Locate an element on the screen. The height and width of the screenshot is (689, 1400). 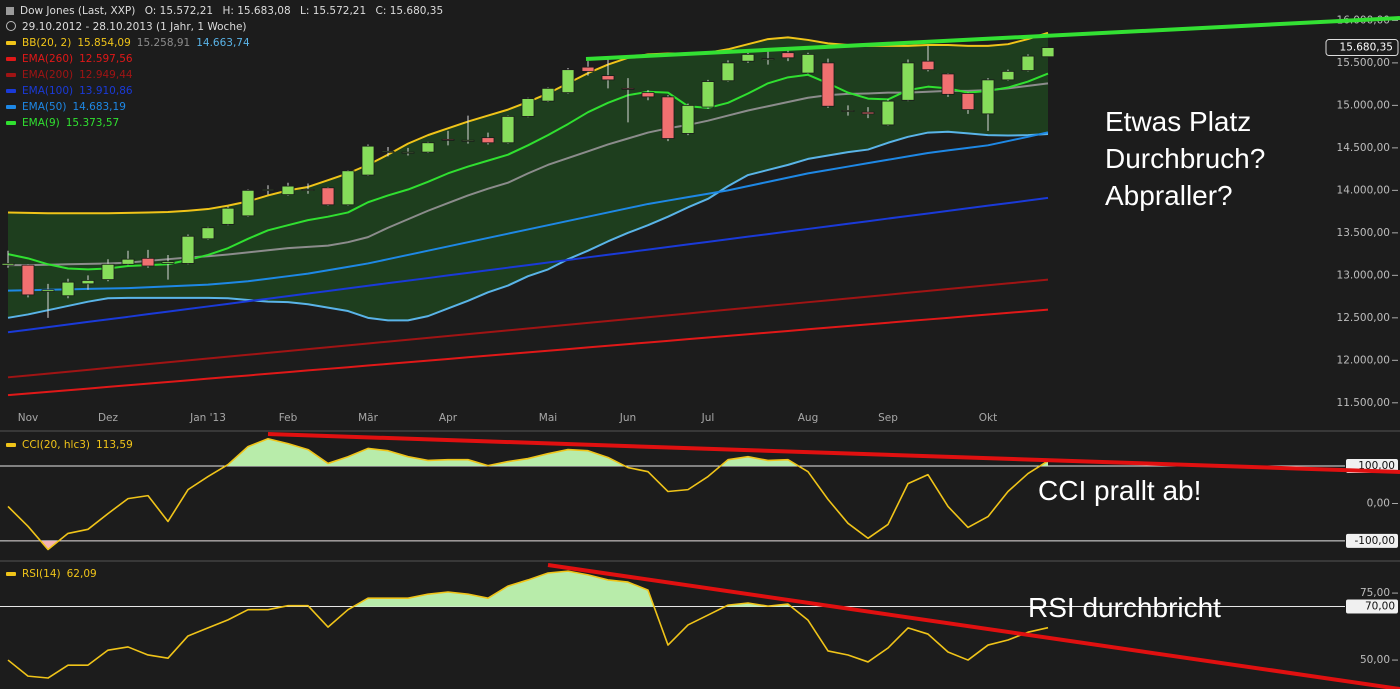
price-tag-label: 15.680,35 is located at coordinates (1366, 48).